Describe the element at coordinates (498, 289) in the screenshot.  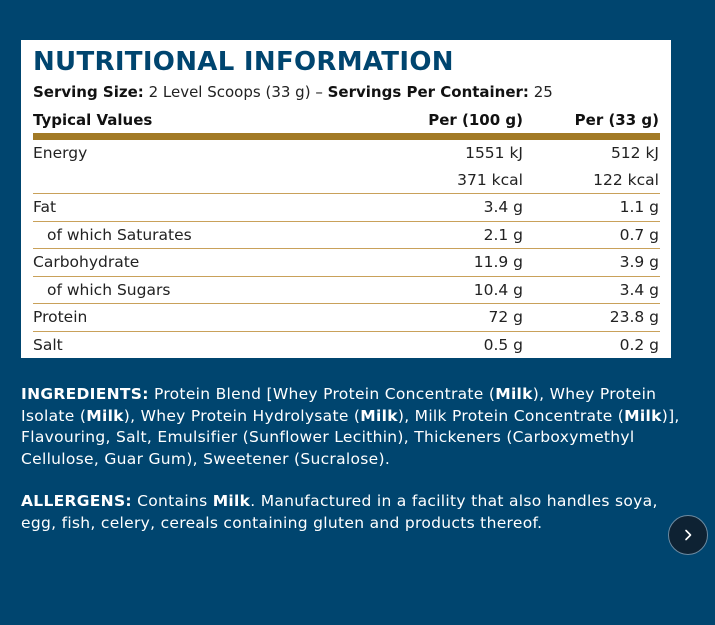
I see `value-per-100g: 10.4 g` at that location.